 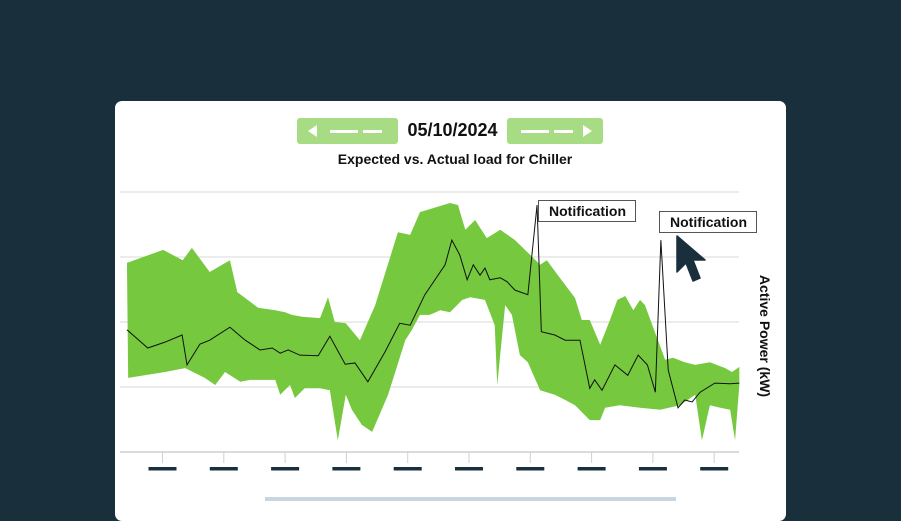 What do you see at coordinates (470, 499) in the screenshot?
I see `horizontal-scrollbar` at bounding box center [470, 499].